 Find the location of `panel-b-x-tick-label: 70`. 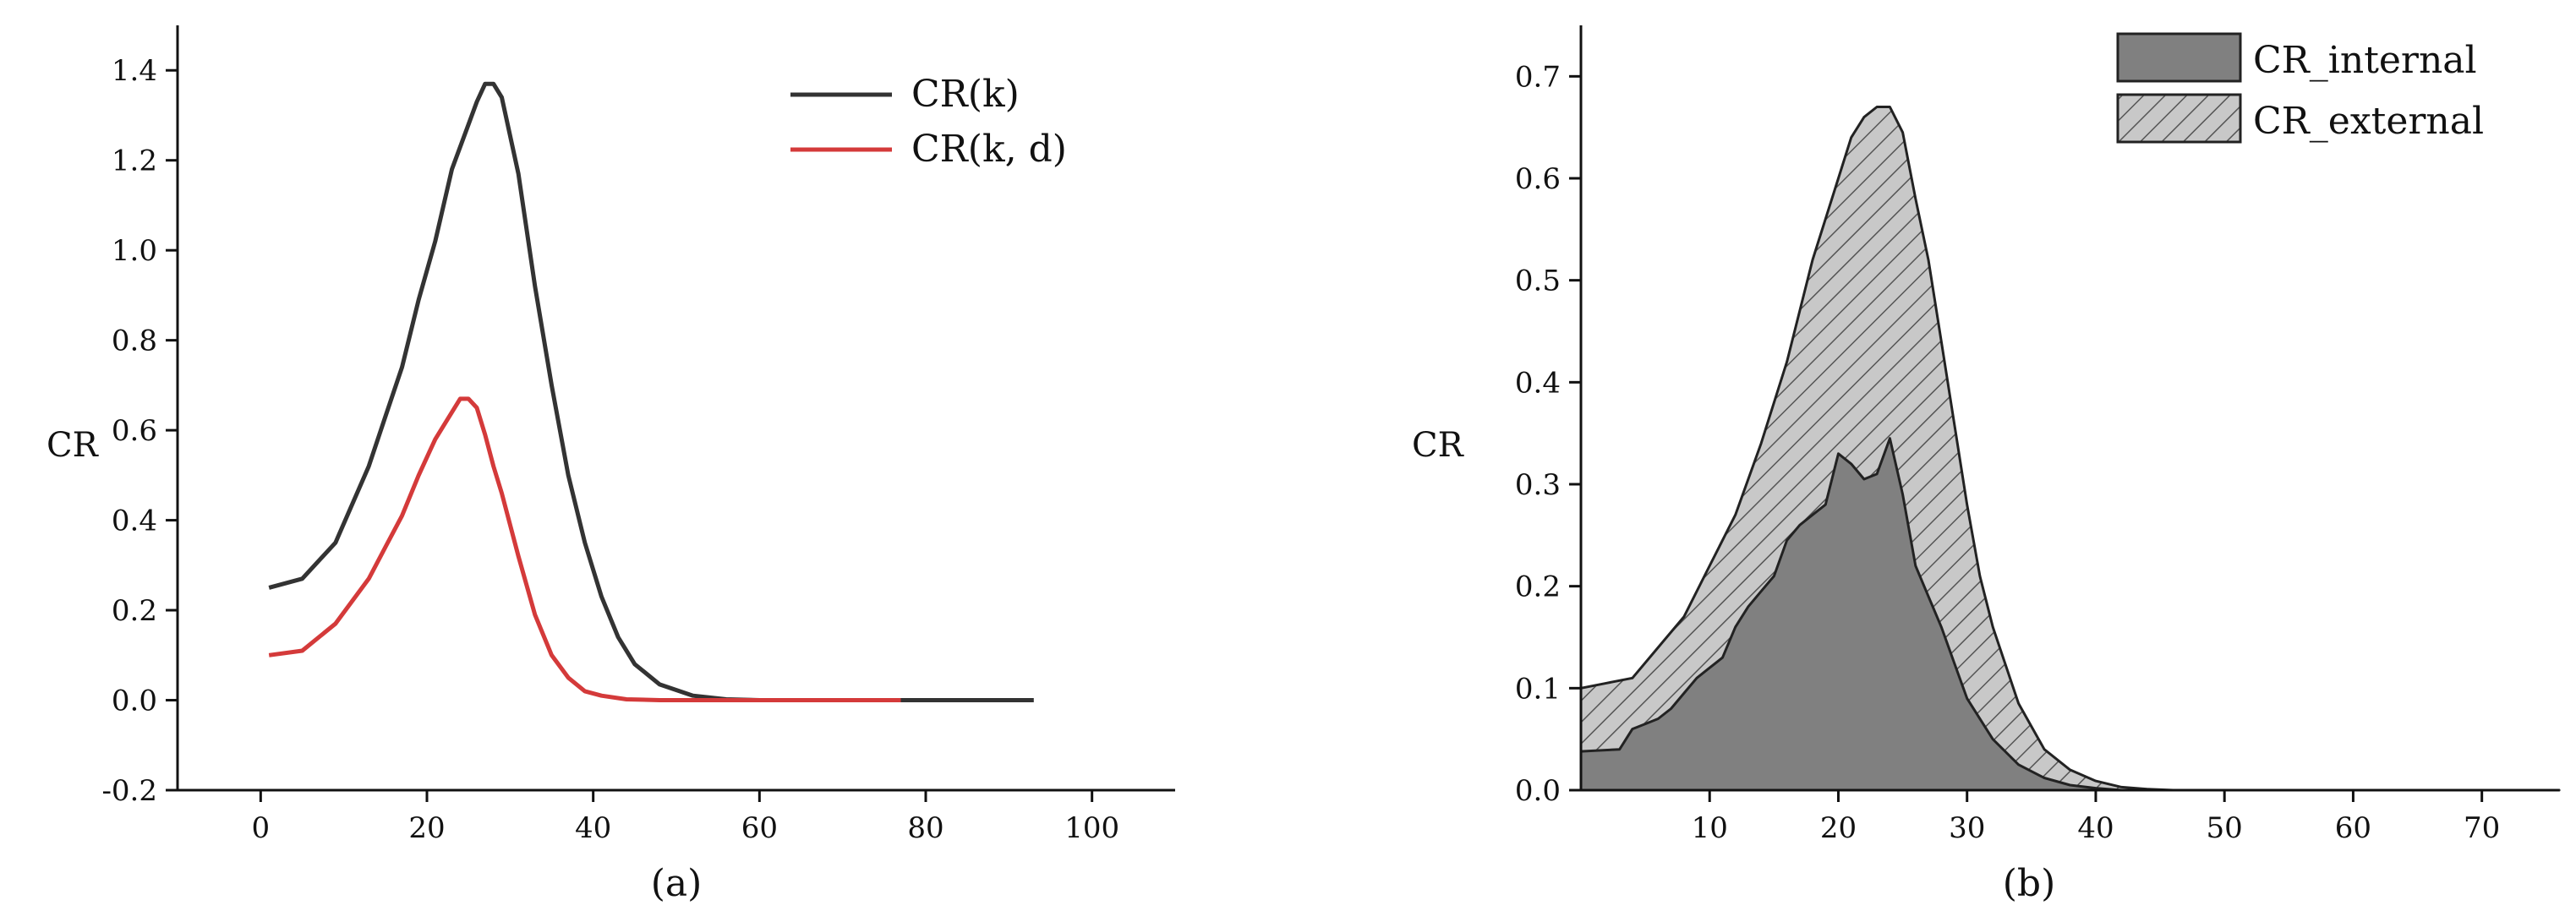

panel-b-x-tick-label: 70 is located at coordinates (2482, 828).